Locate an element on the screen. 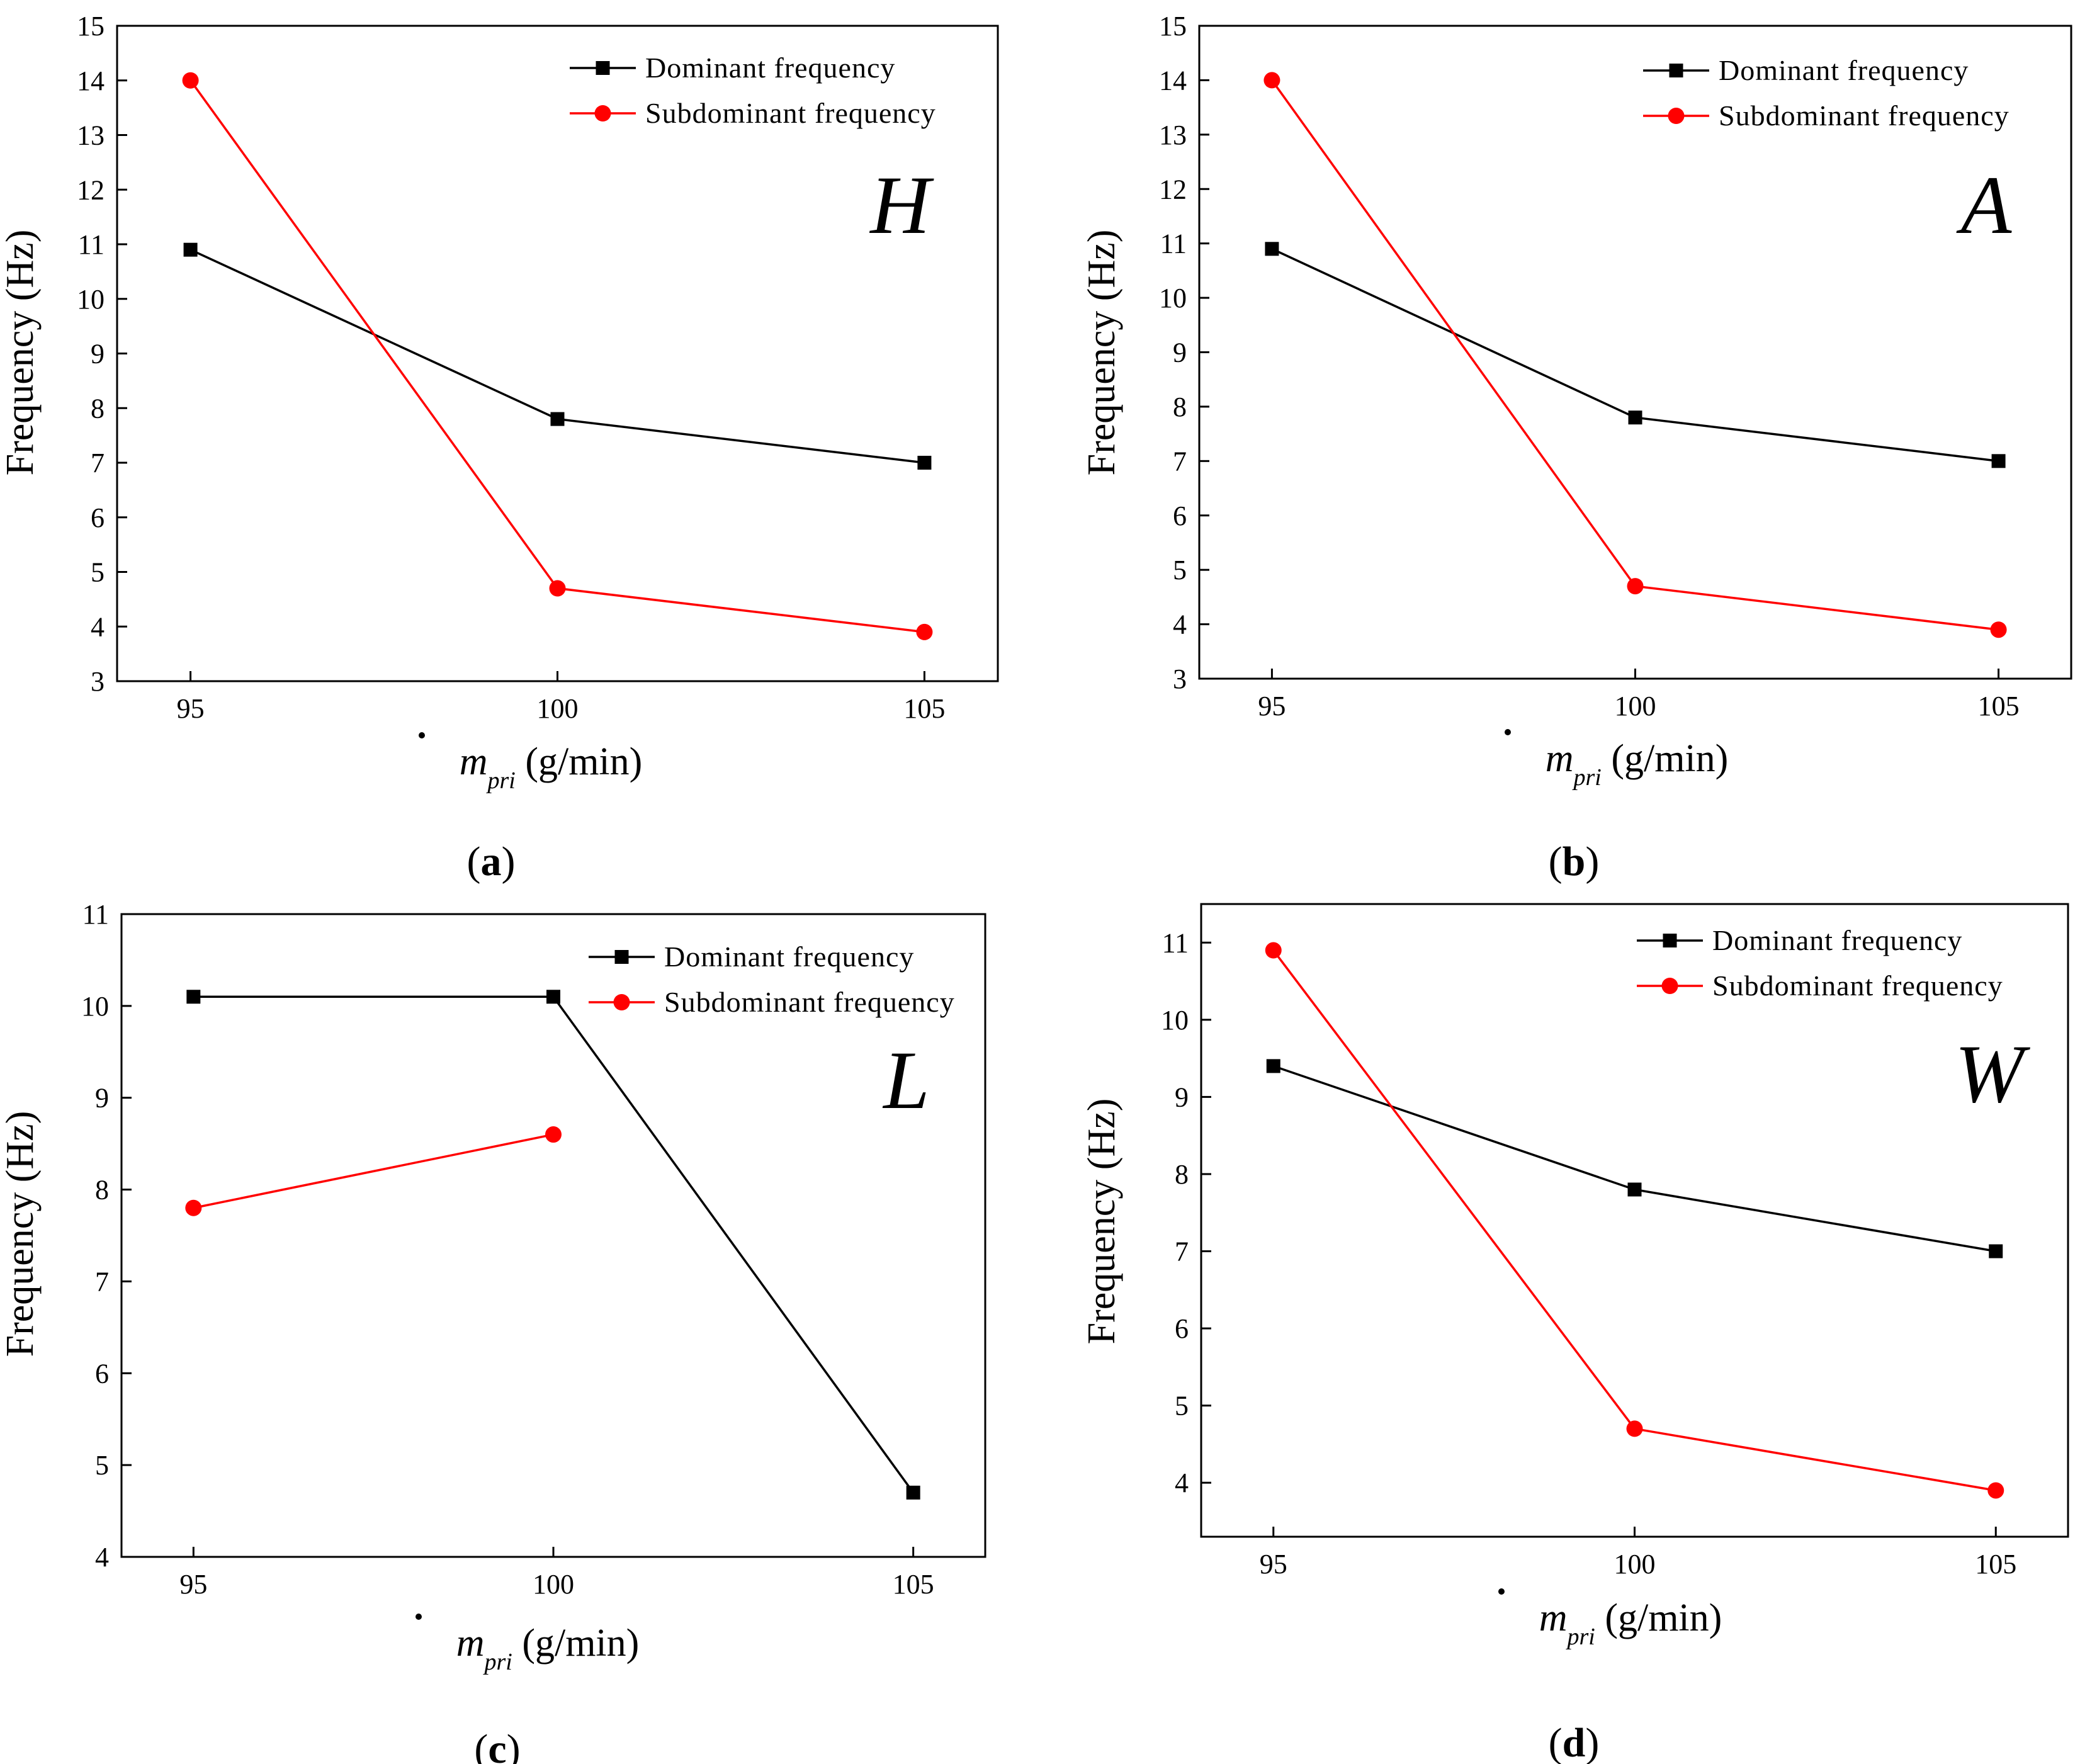 Image resolution: width=2080 pixels, height=1764 pixels. panel-annotation: W is located at coordinates (1992, 1073).